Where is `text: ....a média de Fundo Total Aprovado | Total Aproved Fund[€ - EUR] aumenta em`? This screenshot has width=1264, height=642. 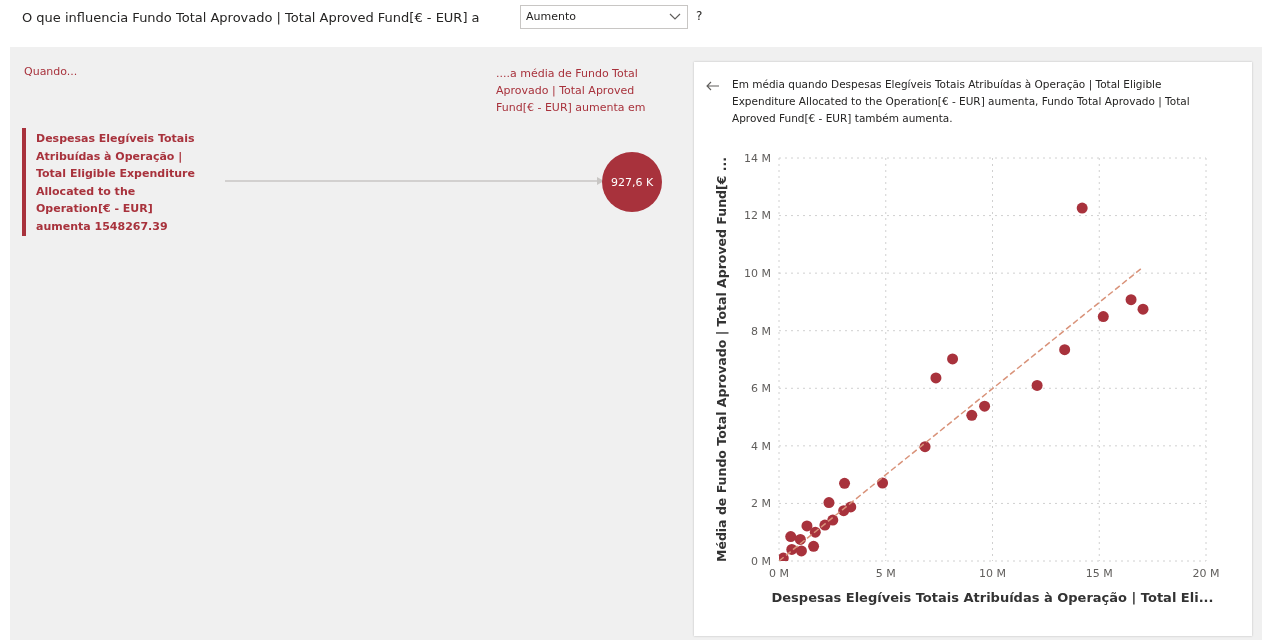 text: ....a média de Fundo Total Aprovado | Total Aproved Fund[€ - EUR] aumenta em is located at coordinates (571, 91).